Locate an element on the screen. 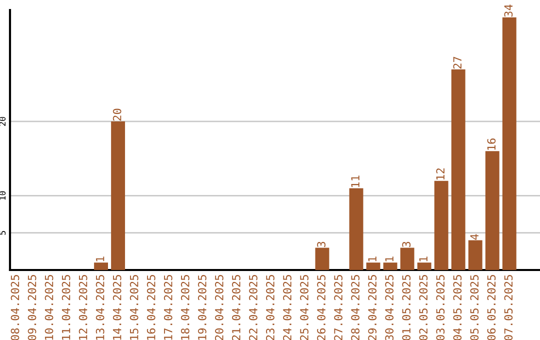 The width and height of the screenshot is (540, 340). data-label: 27 is located at coordinates (457, 62).